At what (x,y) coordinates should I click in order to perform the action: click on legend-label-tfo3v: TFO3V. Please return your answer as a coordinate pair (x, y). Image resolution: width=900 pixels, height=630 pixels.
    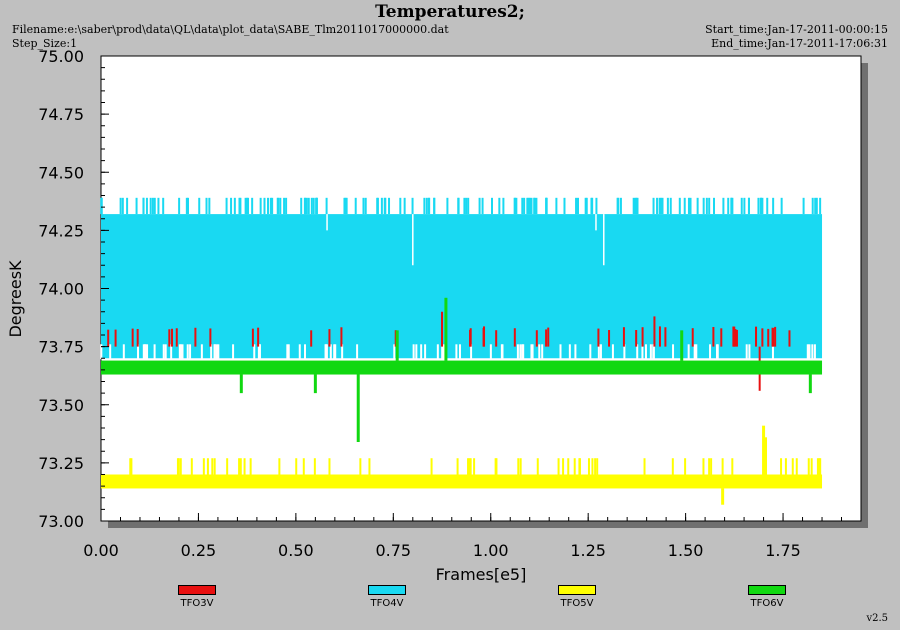
    Looking at the image, I should click on (197, 603).